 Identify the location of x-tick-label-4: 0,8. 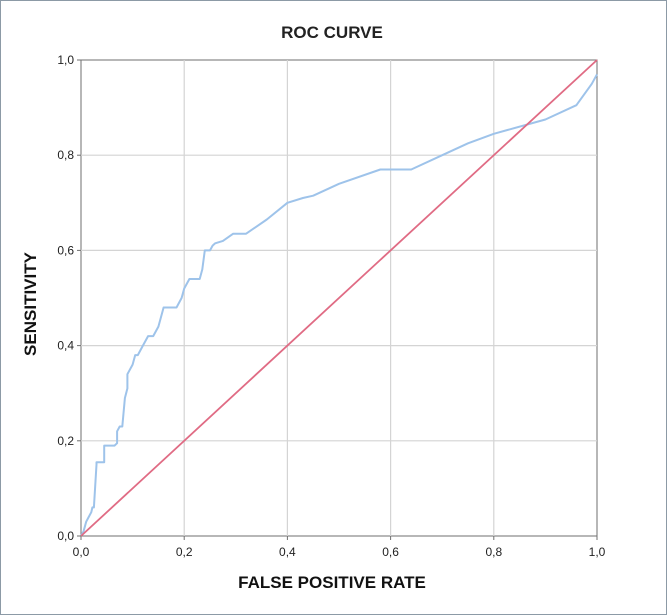
(493, 552).